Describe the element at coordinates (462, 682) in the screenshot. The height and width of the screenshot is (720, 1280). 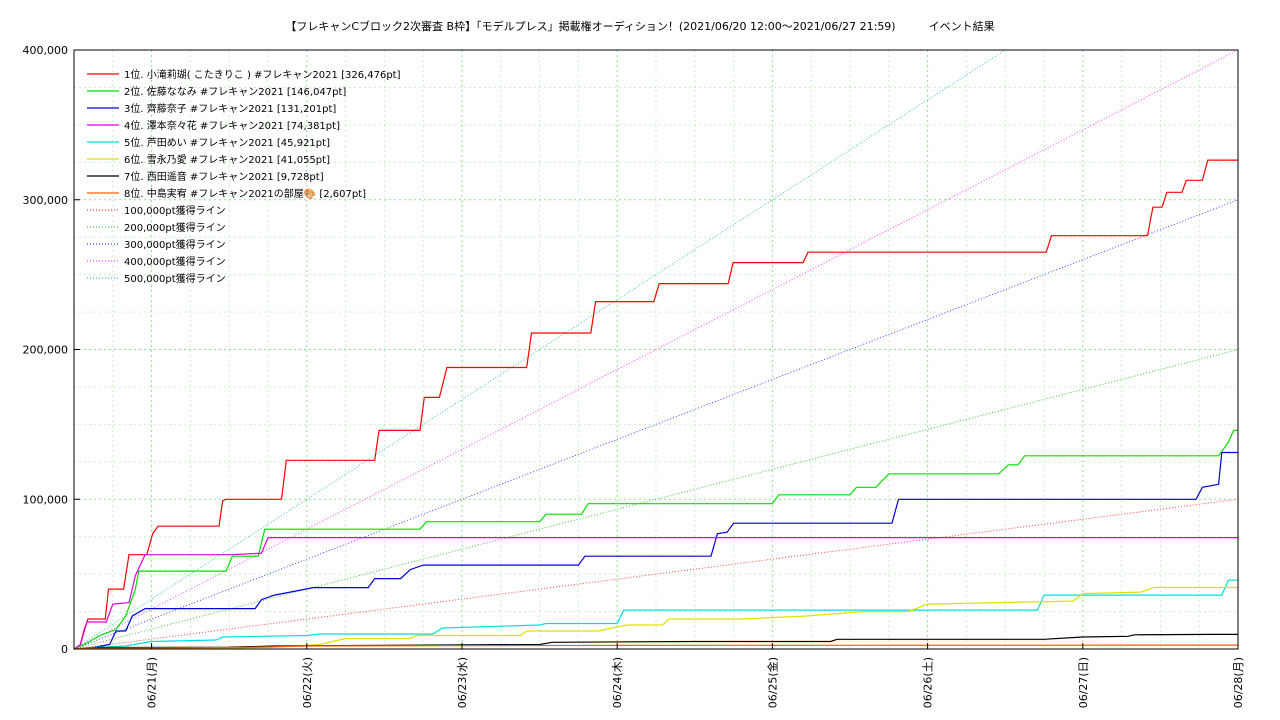
I see `x-tick-label: 06/23(水)` at that location.